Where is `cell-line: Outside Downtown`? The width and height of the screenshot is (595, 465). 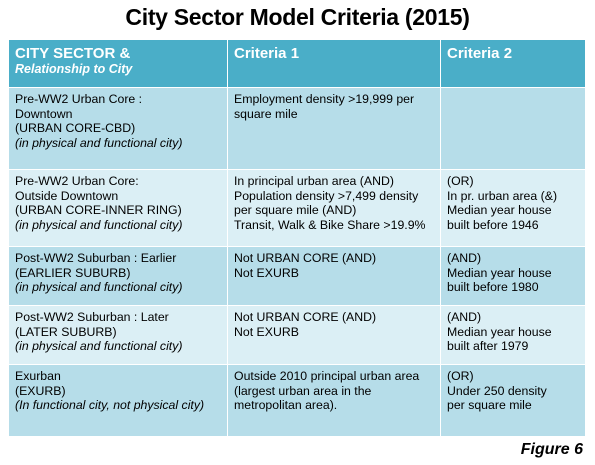
cell-line: Outside Downtown is located at coordinates (67, 195).